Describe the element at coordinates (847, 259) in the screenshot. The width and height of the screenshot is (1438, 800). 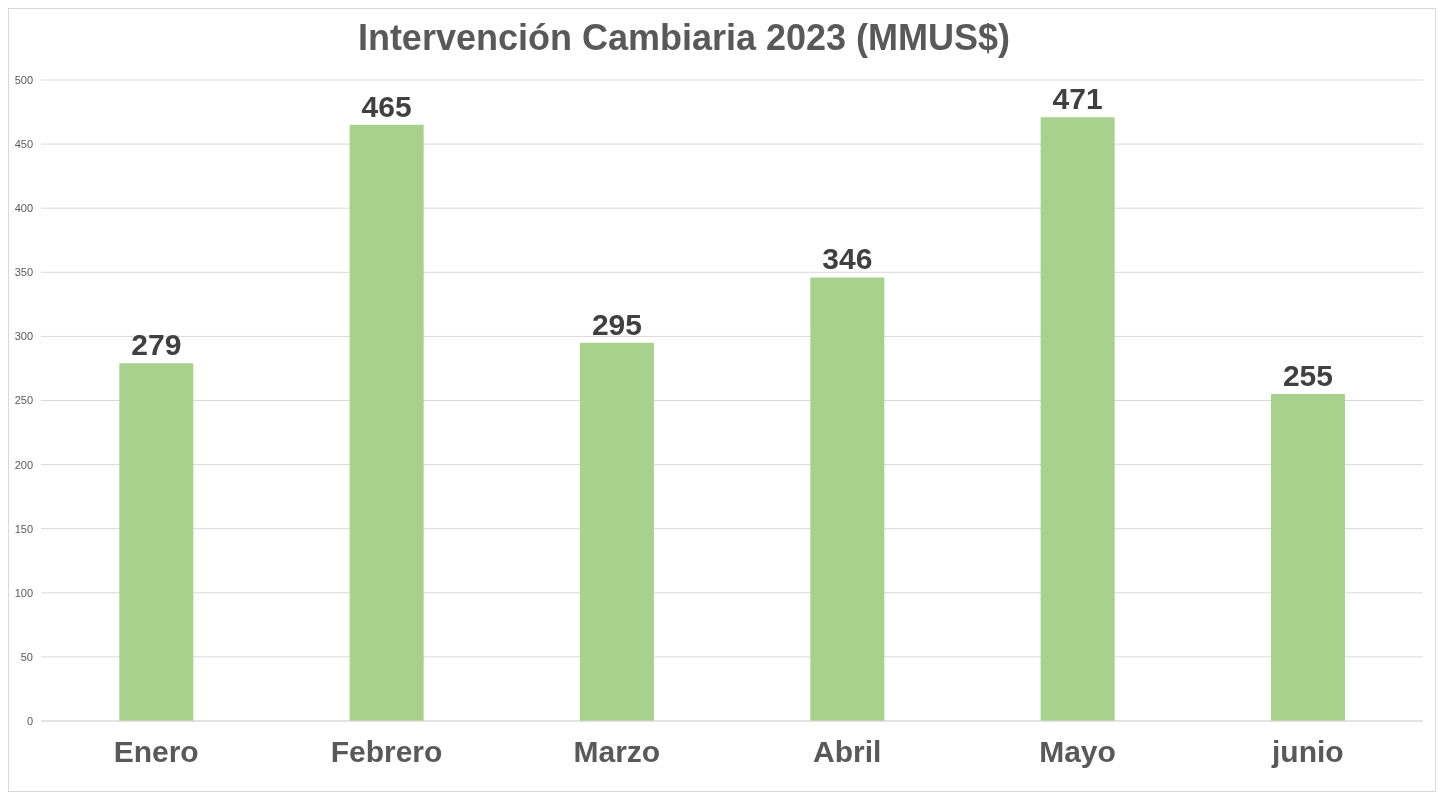
I see `data-label: 346` at that location.